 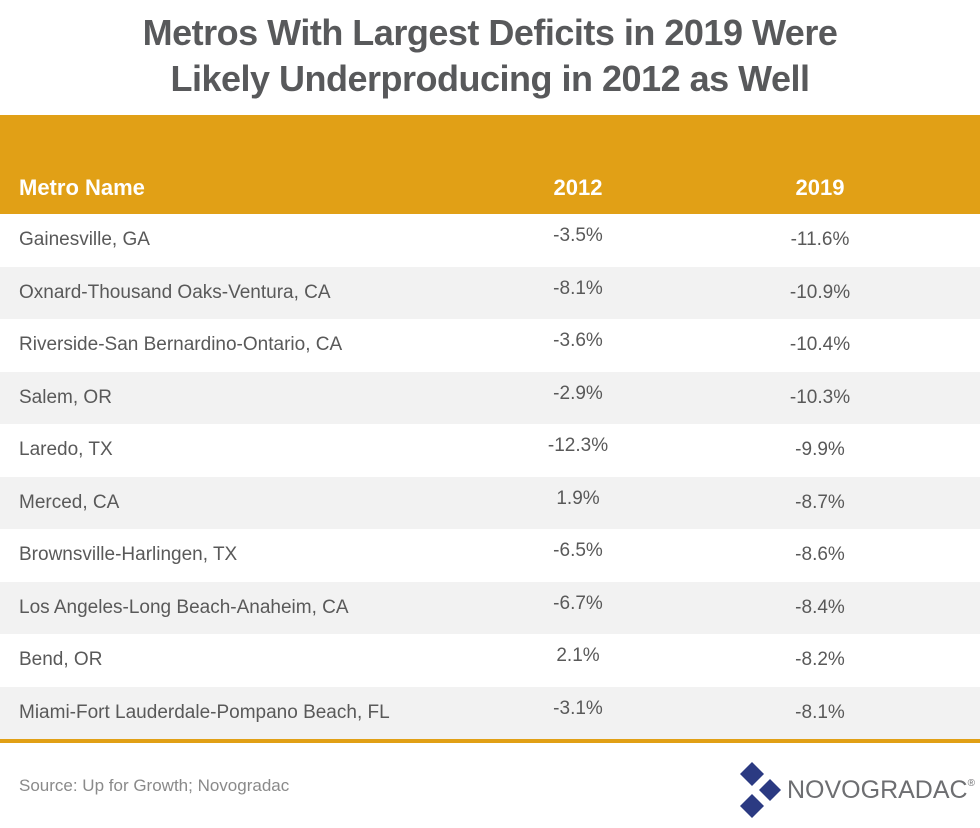 I want to click on metro-name-cell: Brownsville-Harlingen, TX, so click(x=128, y=554).